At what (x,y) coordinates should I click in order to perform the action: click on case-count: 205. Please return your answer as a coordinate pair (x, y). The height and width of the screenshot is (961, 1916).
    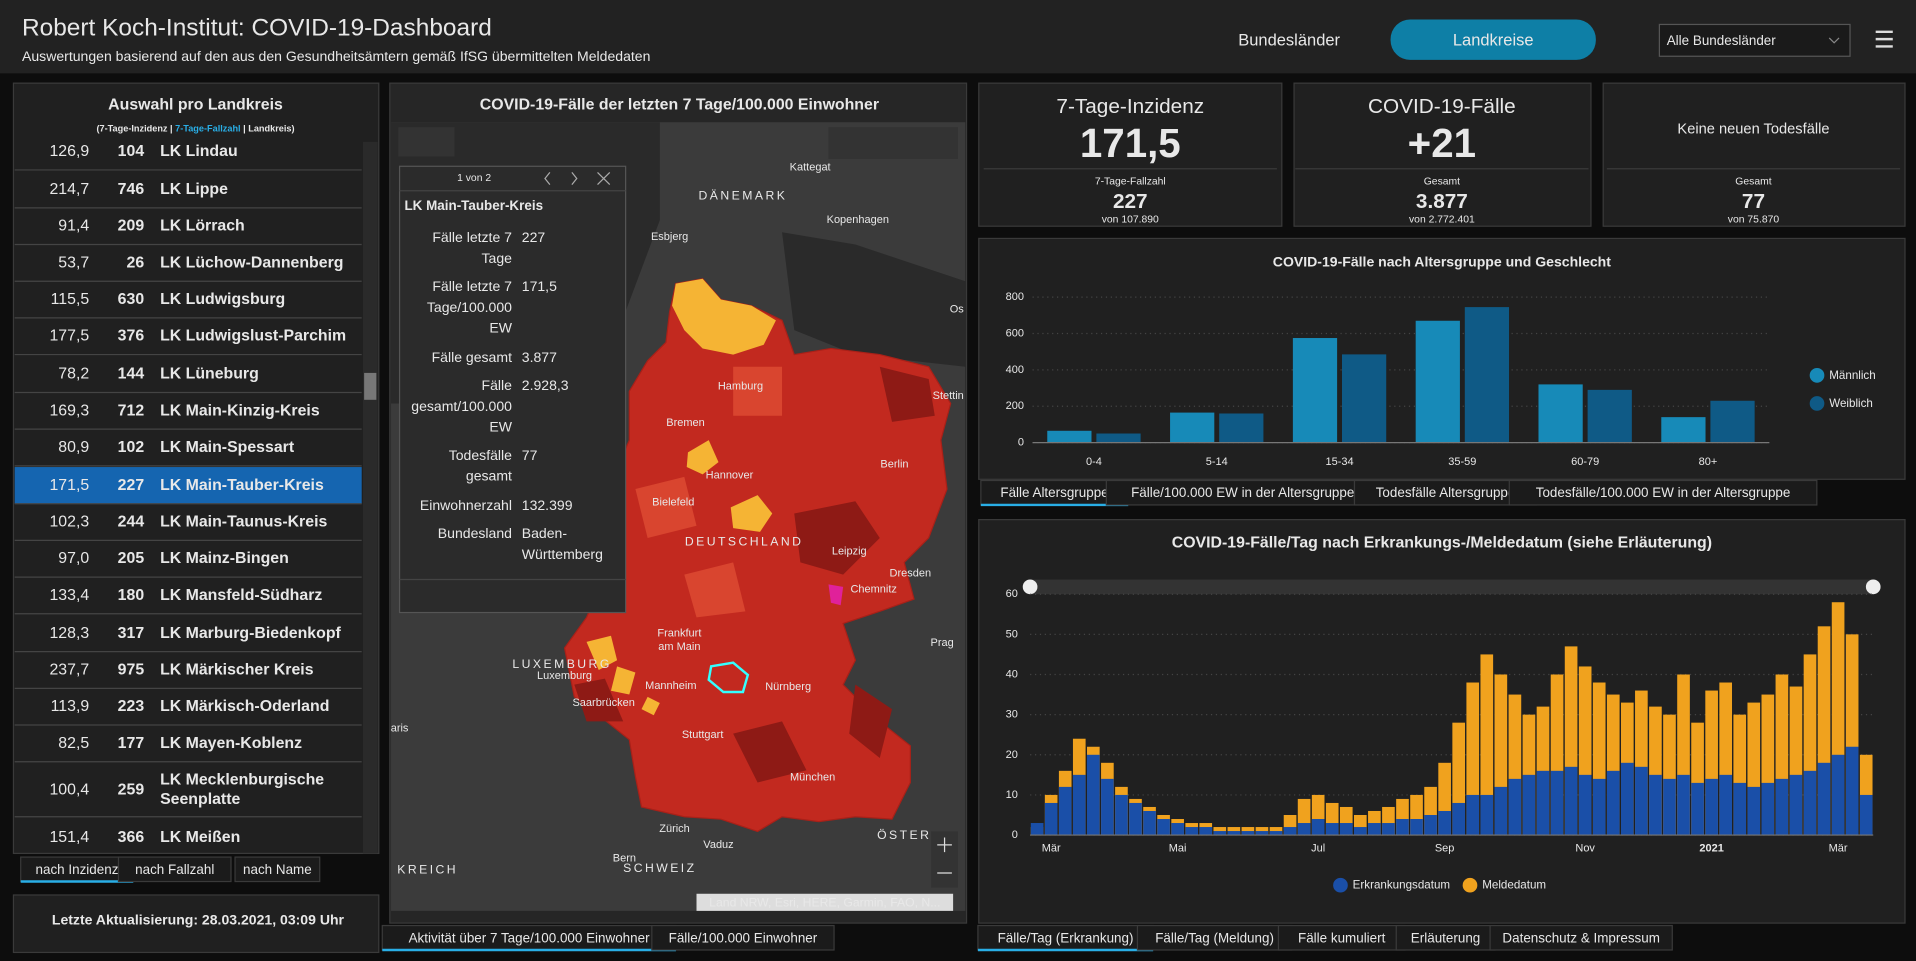
    Looking at the image, I should click on (131, 558).